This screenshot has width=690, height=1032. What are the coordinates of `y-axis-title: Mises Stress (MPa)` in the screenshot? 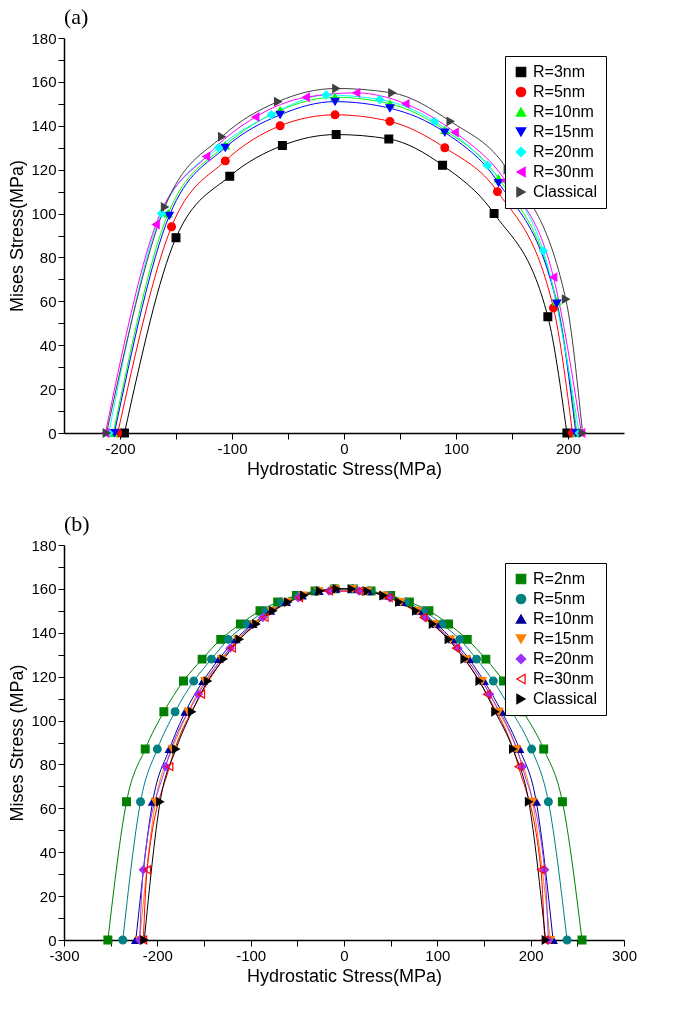 It's located at (17, 743).